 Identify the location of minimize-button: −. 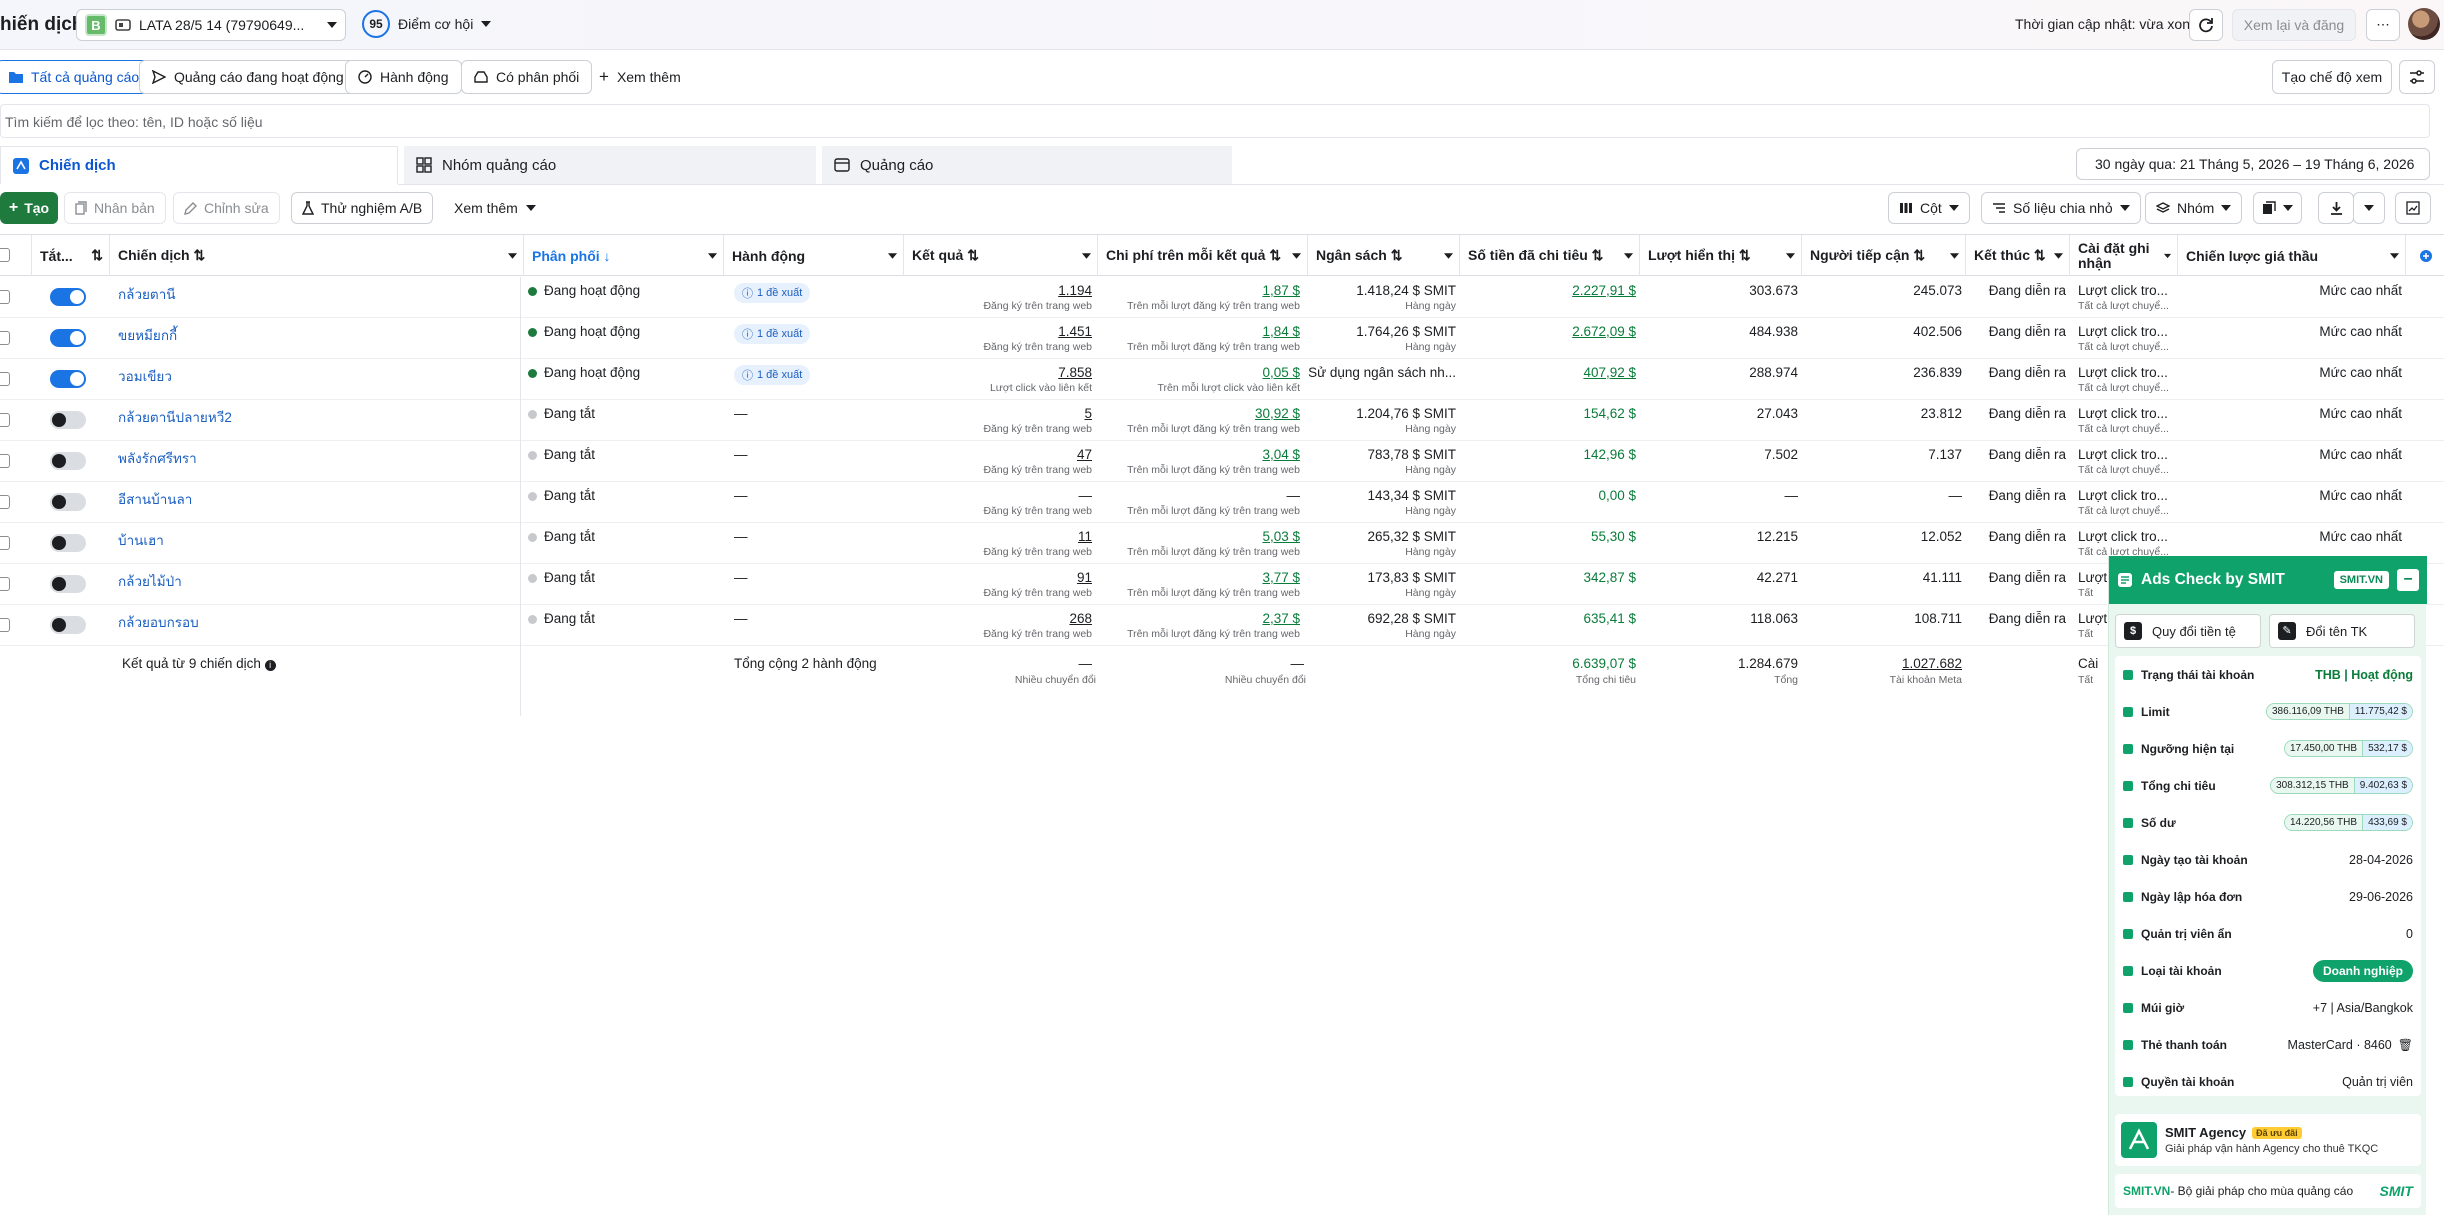
(2408, 580).